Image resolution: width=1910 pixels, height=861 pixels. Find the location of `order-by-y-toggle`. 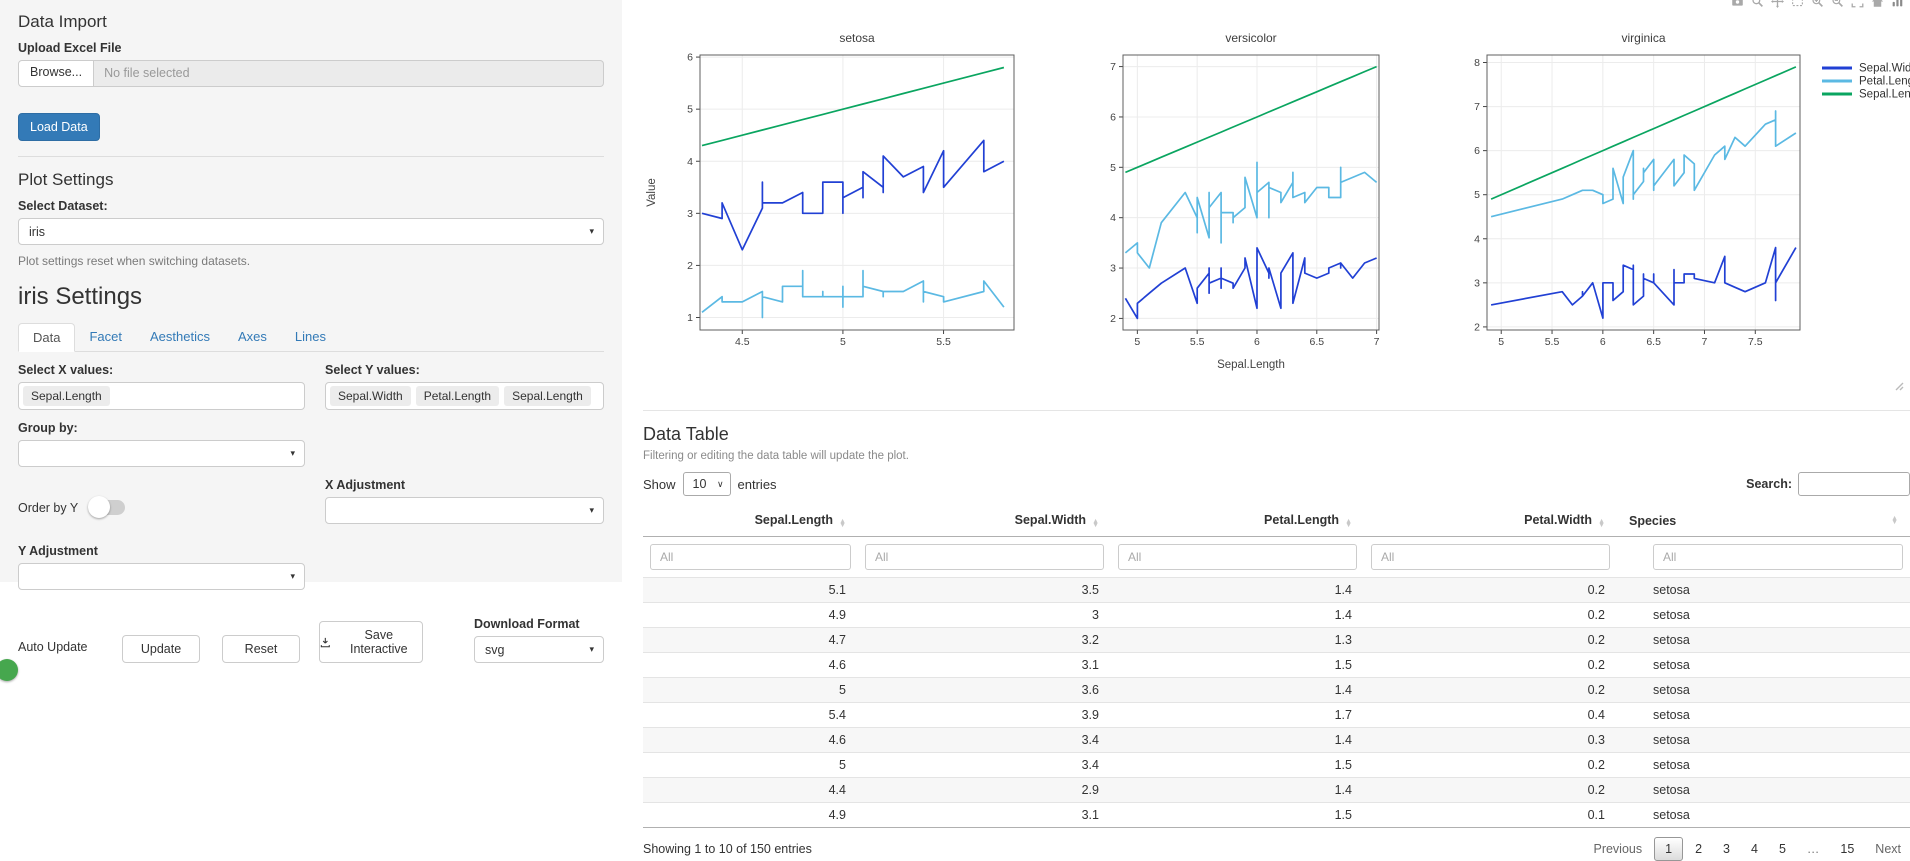

order-by-y-toggle is located at coordinates (107, 507).